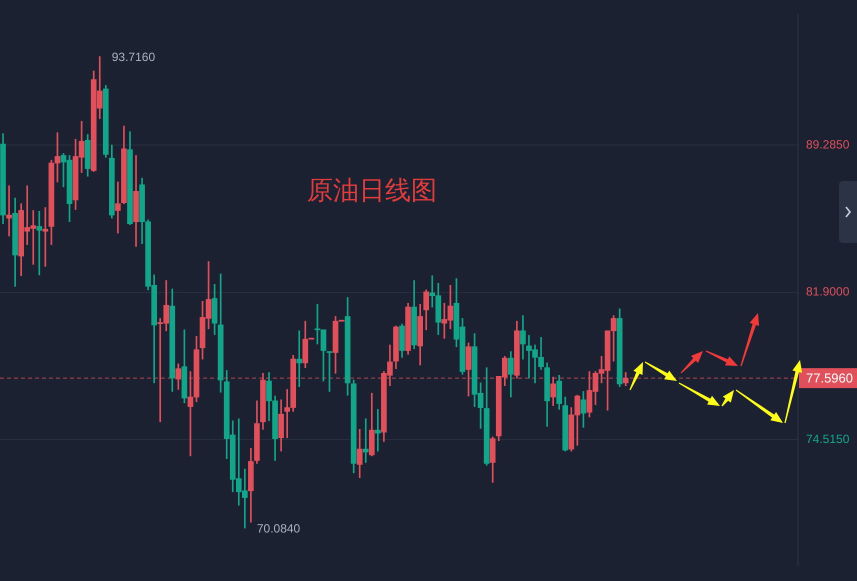  I want to click on annotation: 93.7160, so click(134, 57).